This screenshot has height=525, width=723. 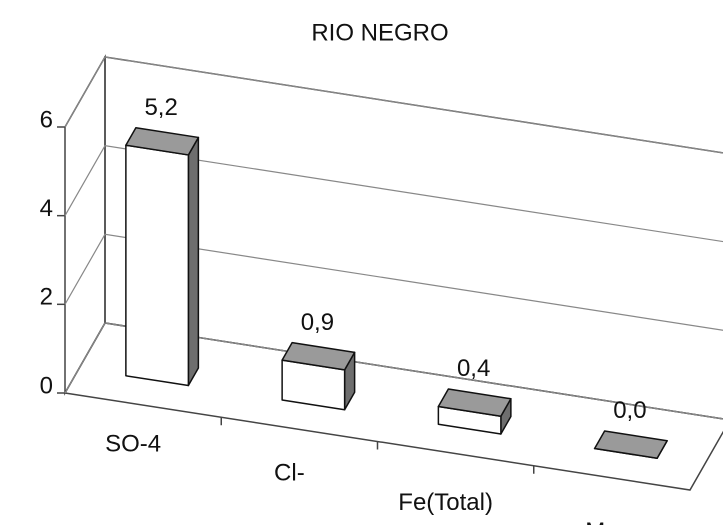 I want to click on value-label: 5,2, so click(x=160, y=107).